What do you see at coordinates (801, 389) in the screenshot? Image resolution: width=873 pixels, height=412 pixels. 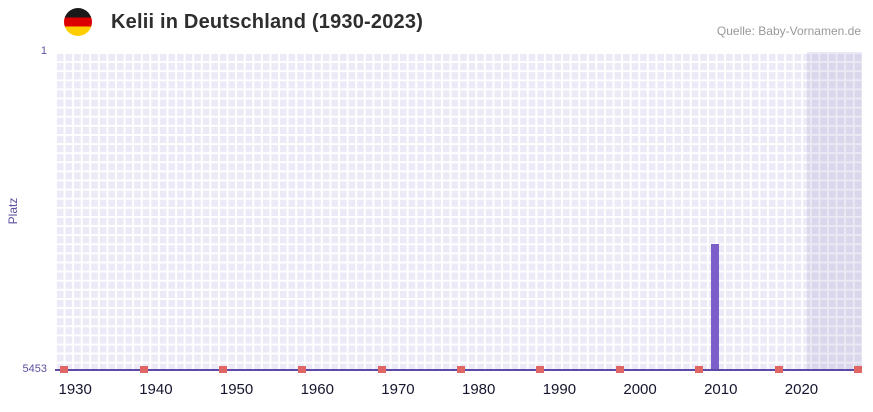 I see `x-tick-label: 2020` at bounding box center [801, 389].